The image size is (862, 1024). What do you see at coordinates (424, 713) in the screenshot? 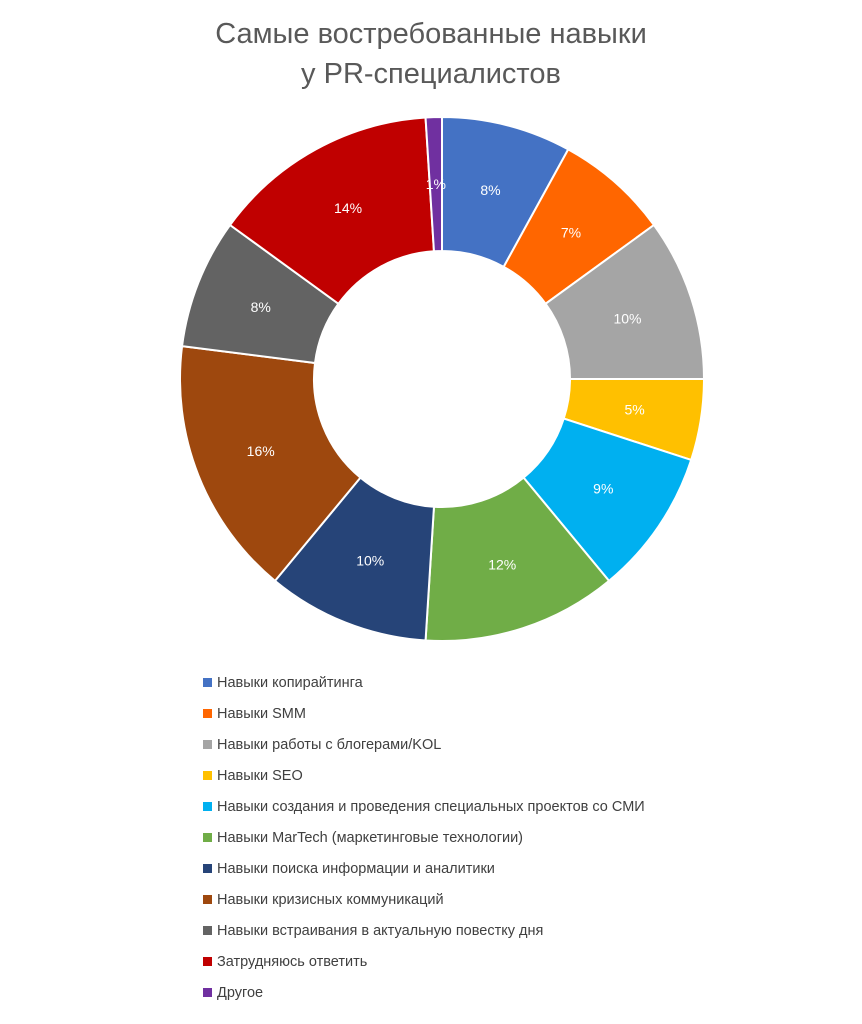
I see `legend-item: Навыки SMM` at bounding box center [424, 713].